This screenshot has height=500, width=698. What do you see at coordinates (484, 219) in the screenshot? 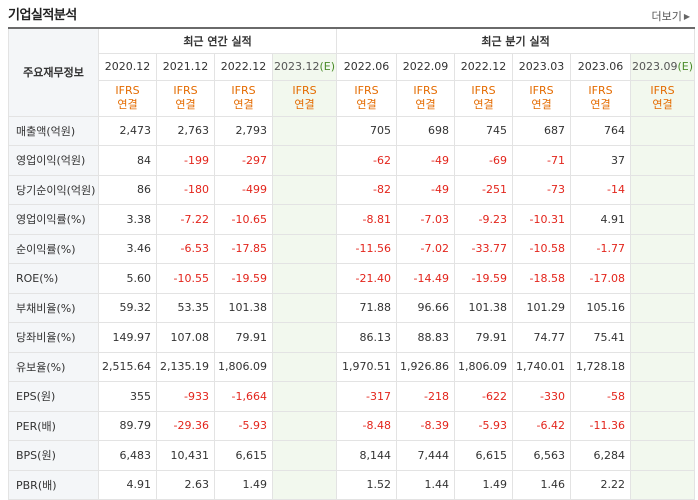
I see `data-cell: -9.23` at bounding box center [484, 219].